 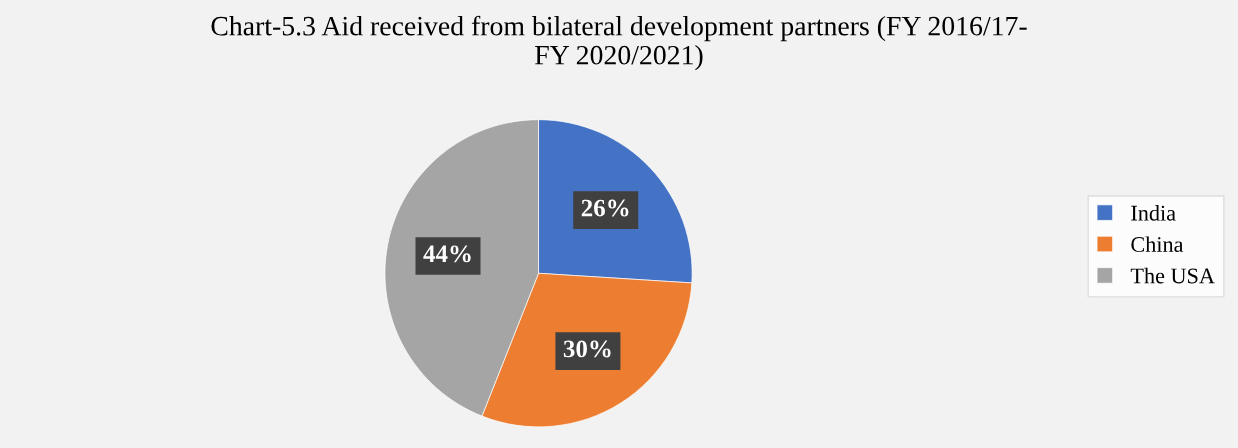 What do you see at coordinates (1172, 275) in the screenshot?
I see `legend-label: The USA` at bounding box center [1172, 275].